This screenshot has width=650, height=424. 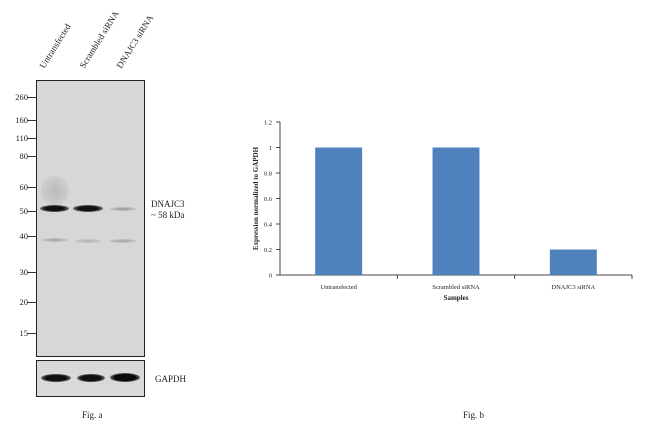 What do you see at coordinates (268, 225) in the screenshot?
I see `y-tick-label: 0.4` at bounding box center [268, 225].